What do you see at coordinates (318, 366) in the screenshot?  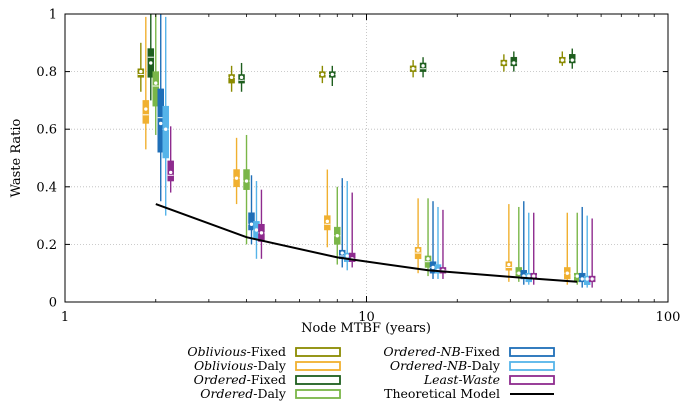 I see `legend-swatch-oblivious-daly` at bounding box center [318, 366].